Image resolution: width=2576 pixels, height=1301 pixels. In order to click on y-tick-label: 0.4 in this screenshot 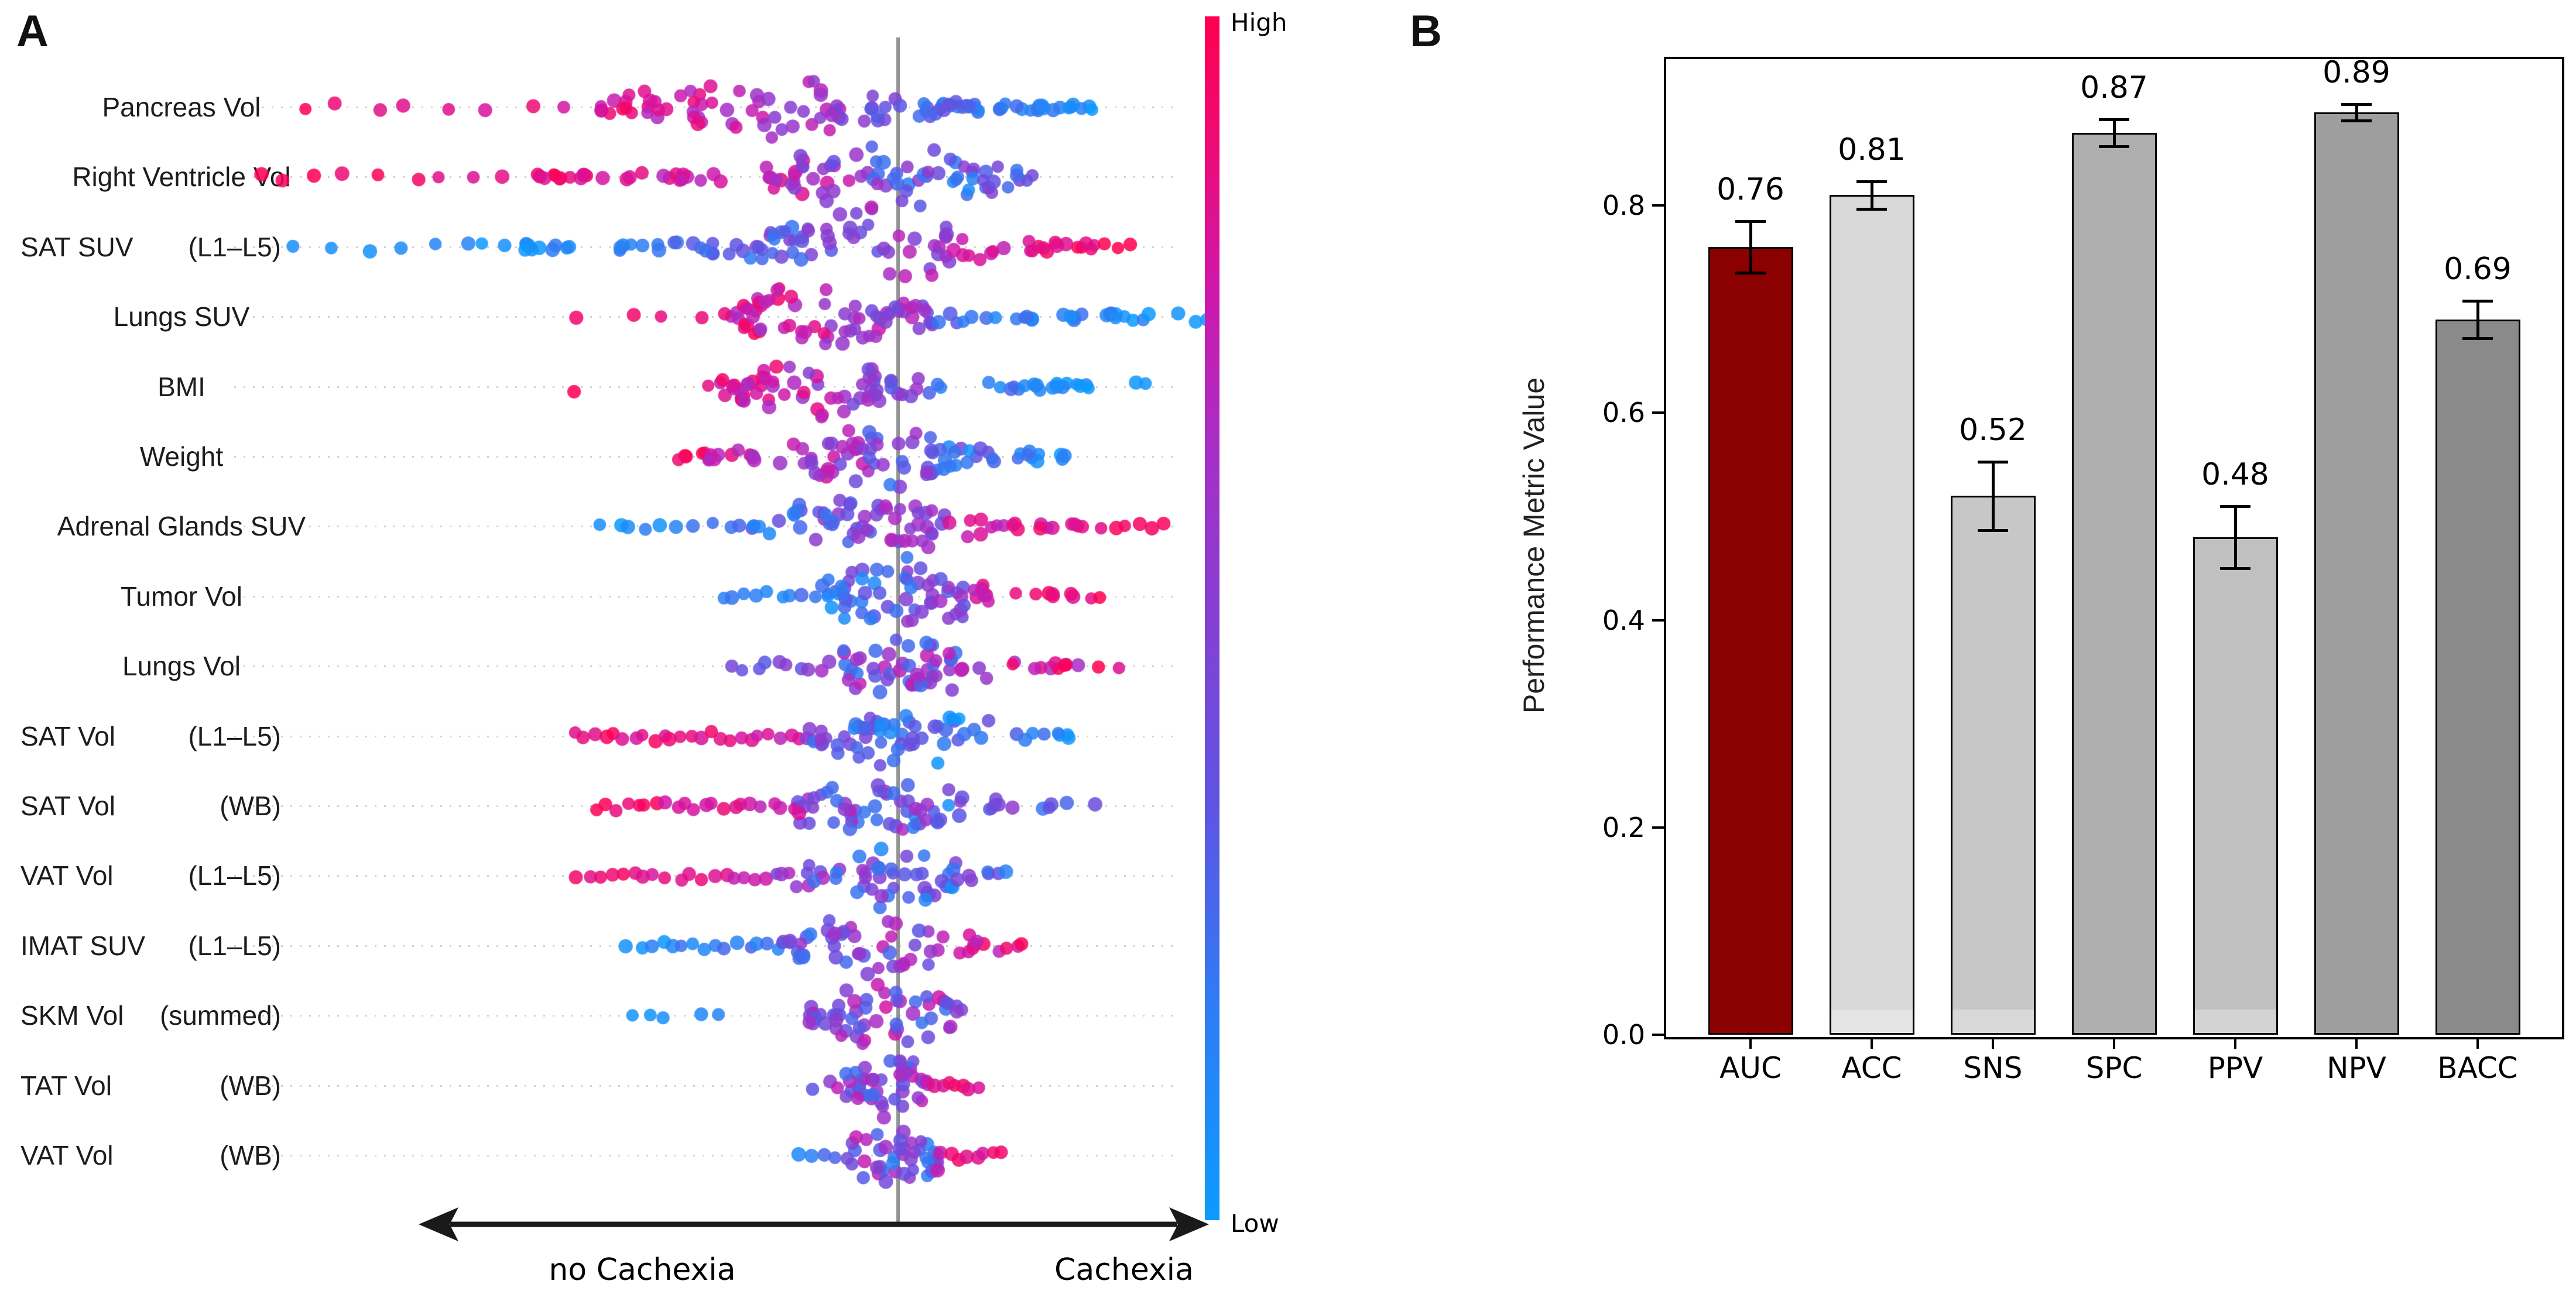, I will do `click(1623, 620)`.